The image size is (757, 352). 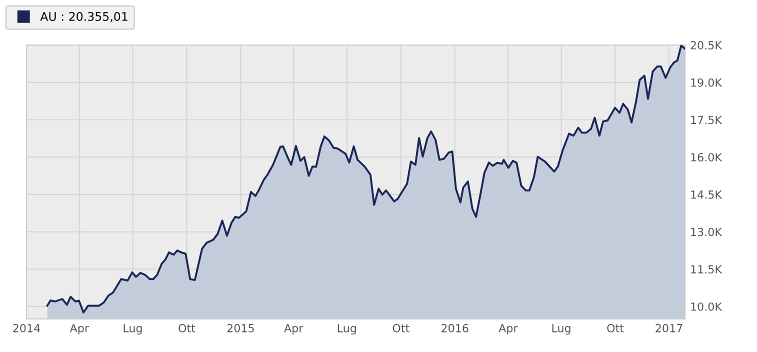 I want to click on y-tick-label: 16.0K, so click(x=706, y=157).